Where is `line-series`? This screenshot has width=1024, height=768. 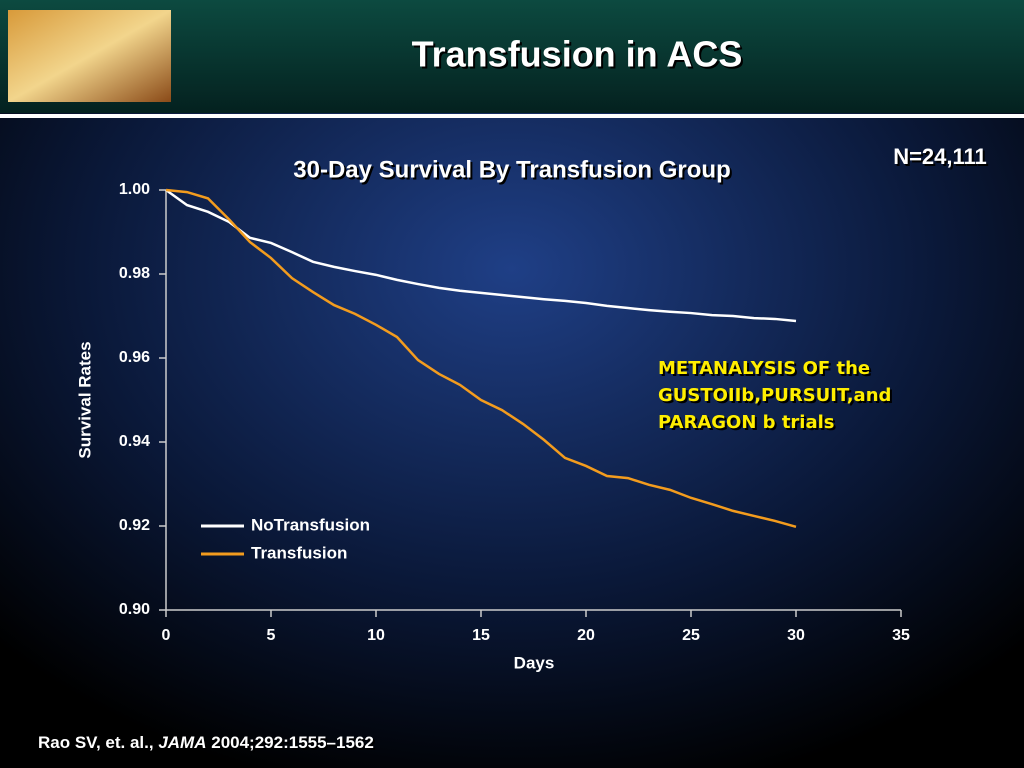
line-series is located at coordinates (481, 255).